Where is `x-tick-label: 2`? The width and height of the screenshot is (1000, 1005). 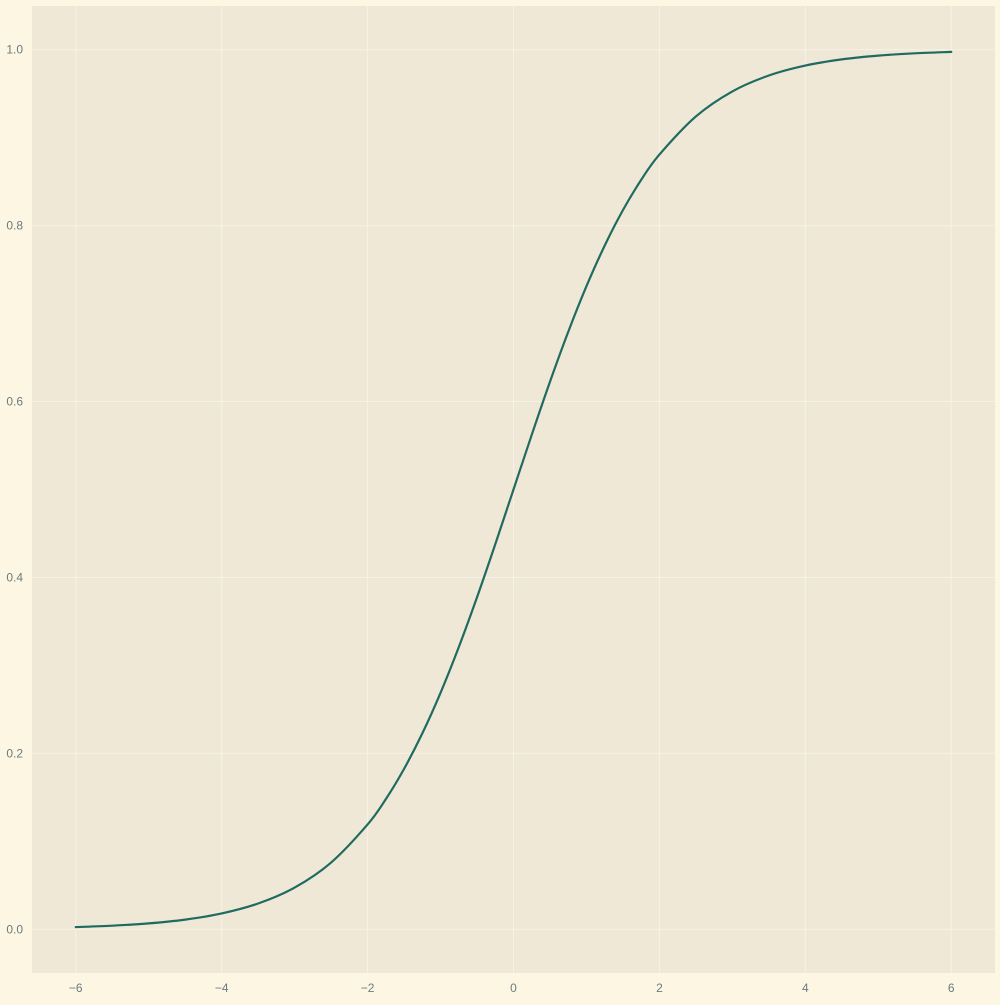 x-tick-label: 2 is located at coordinates (659, 988).